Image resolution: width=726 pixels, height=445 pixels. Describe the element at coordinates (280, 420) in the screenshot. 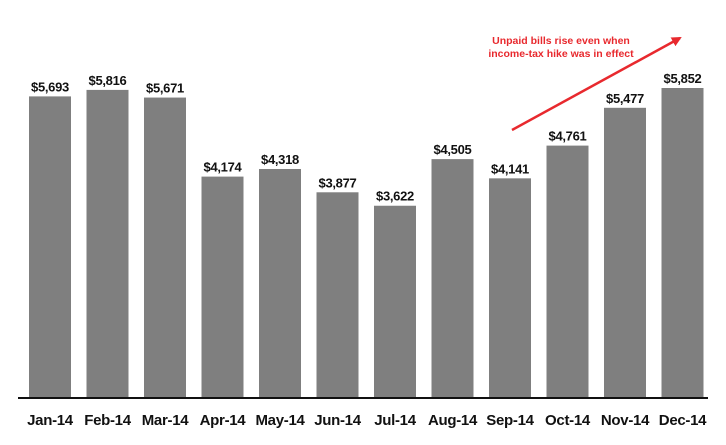

I see `x-tick-label-may-14: May-14` at that location.